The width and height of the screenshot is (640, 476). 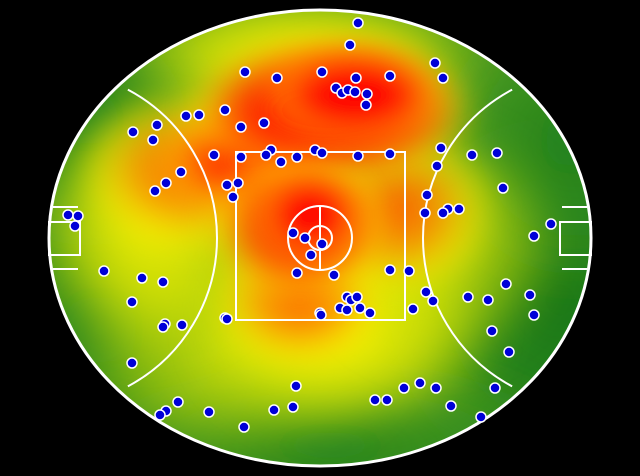 I want to click on right-fifty-metre-arc, so click(x=467, y=238).